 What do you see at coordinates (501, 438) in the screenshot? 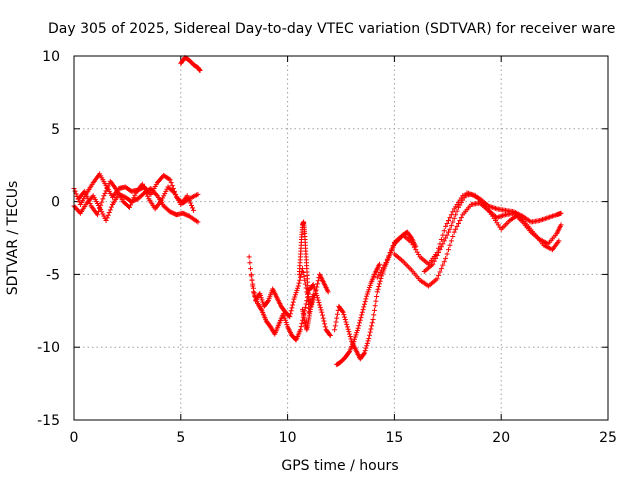
I see `x-tick-label: 20` at bounding box center [501, 438].